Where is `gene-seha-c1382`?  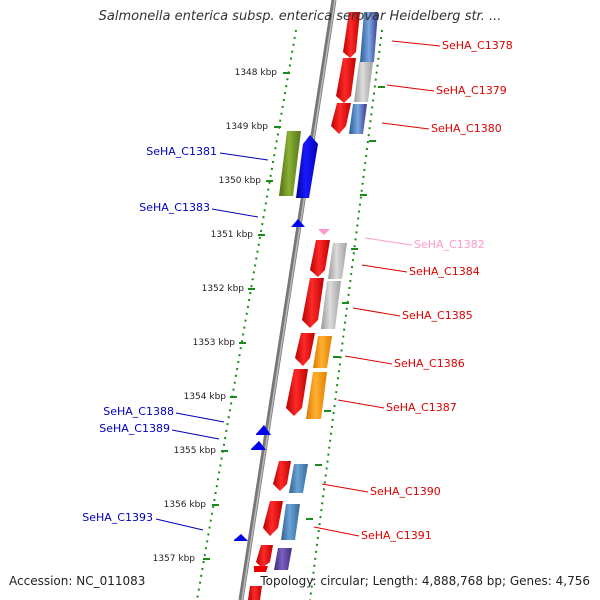
gene-seha-c1382 is located at coordinates (324, 232).